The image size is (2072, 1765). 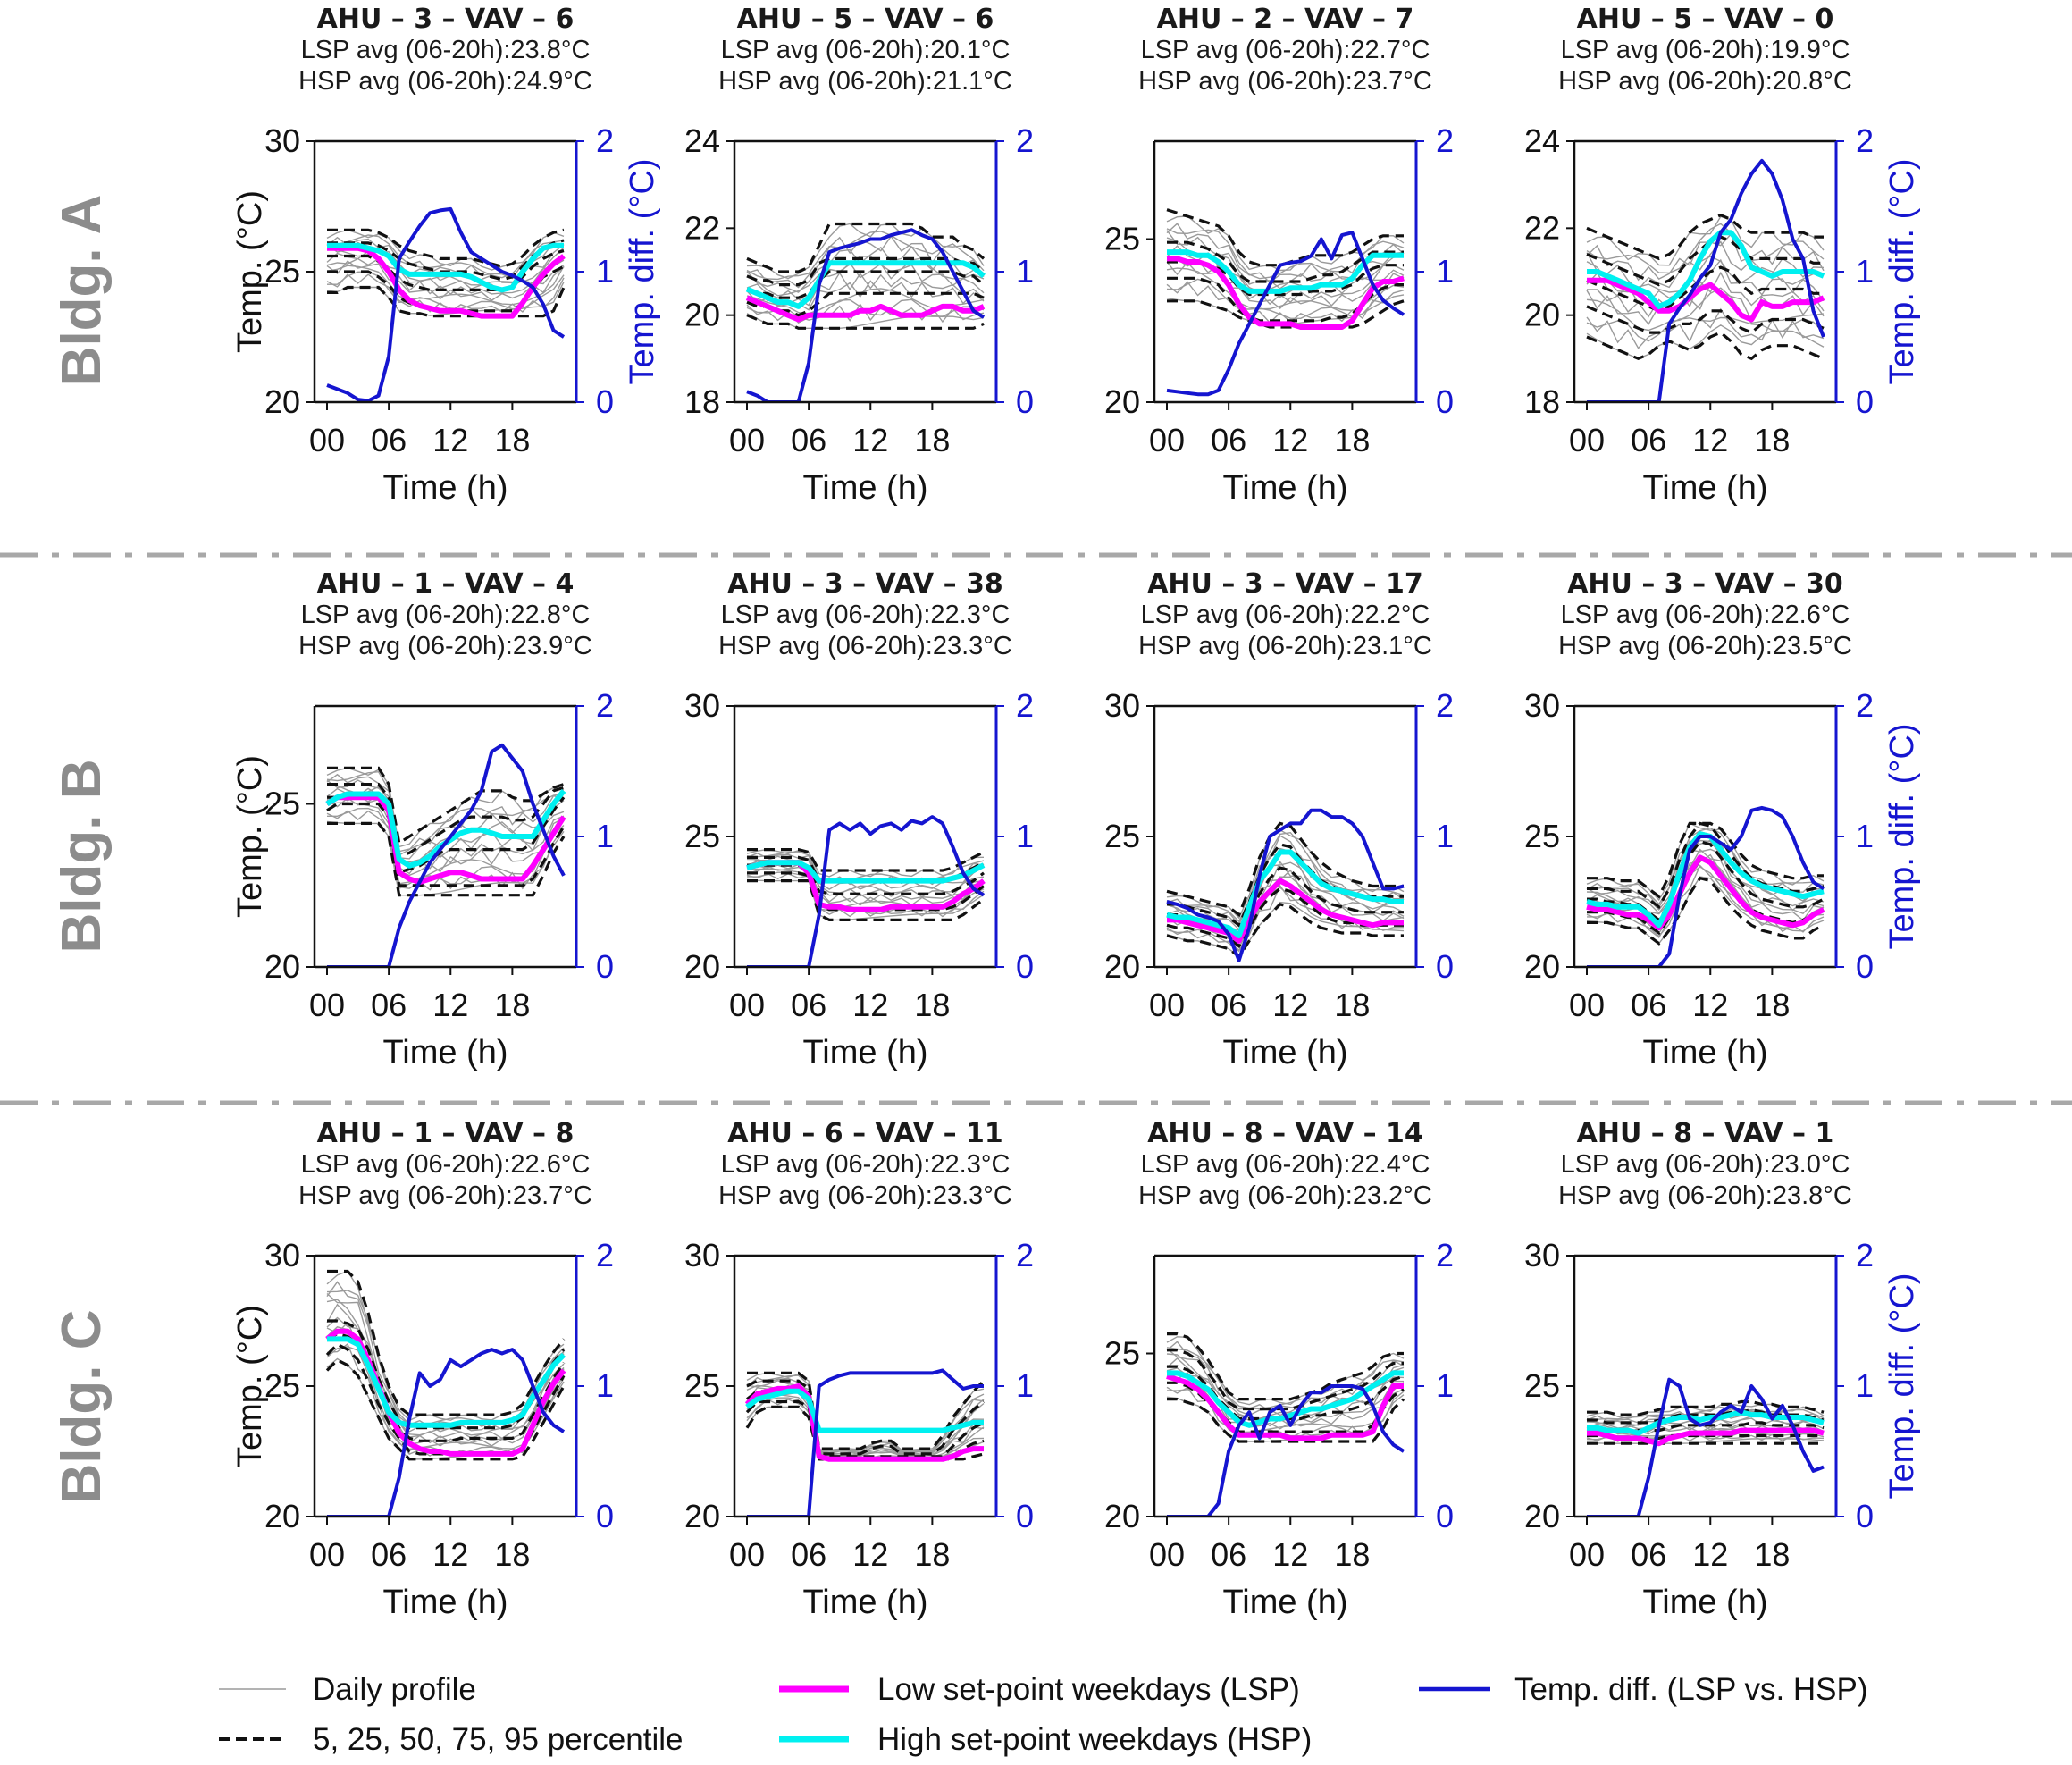 What do you see at coordinates (250, 836) in the screenshot?
I see `y-axis-label: Temp. (°C)` at bounding box center [250, 836].